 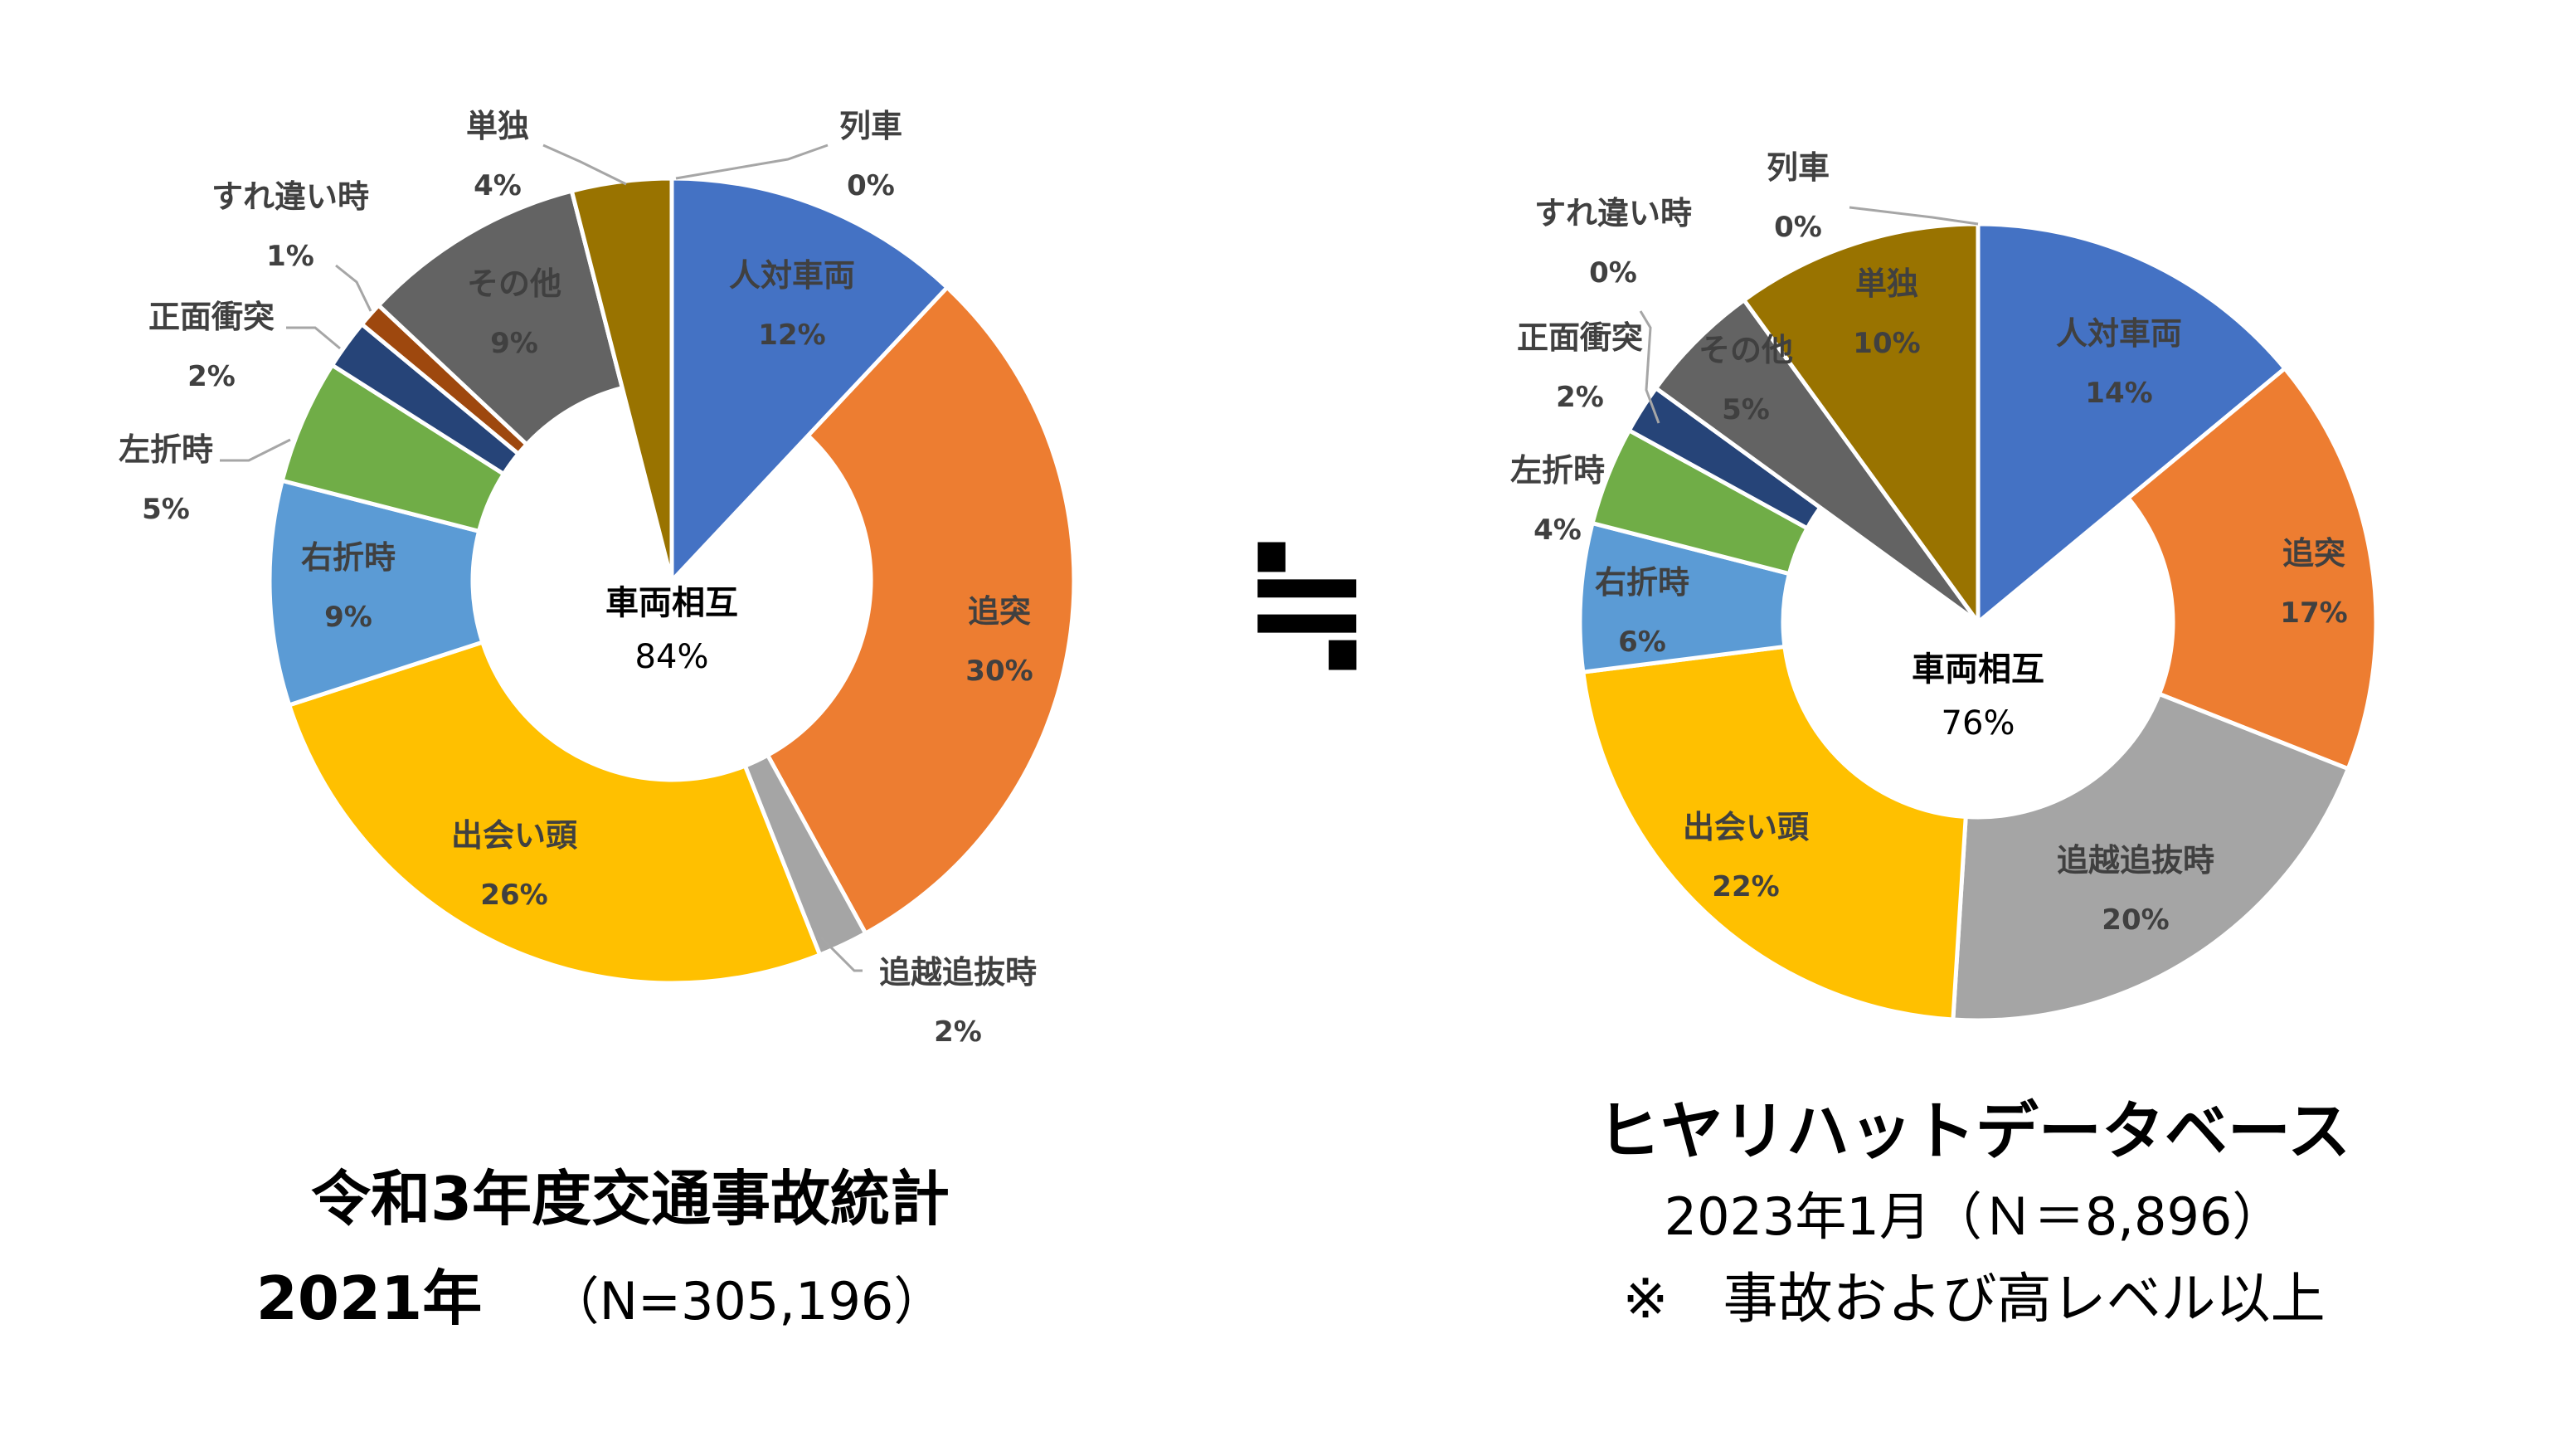 What do you see at coordinates (513, 895) in the screenshot?
I see `chart-left-label-value-3: 26%` at bounding box center [513, 895].